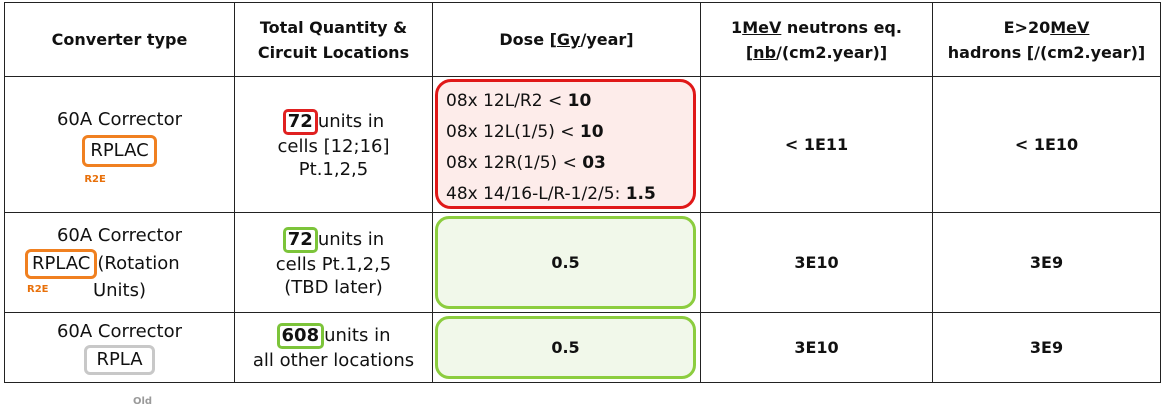 This screenshot has height=412, width=1171. I want to click on quantity-line2: cells [12;16], so click(333, 146).